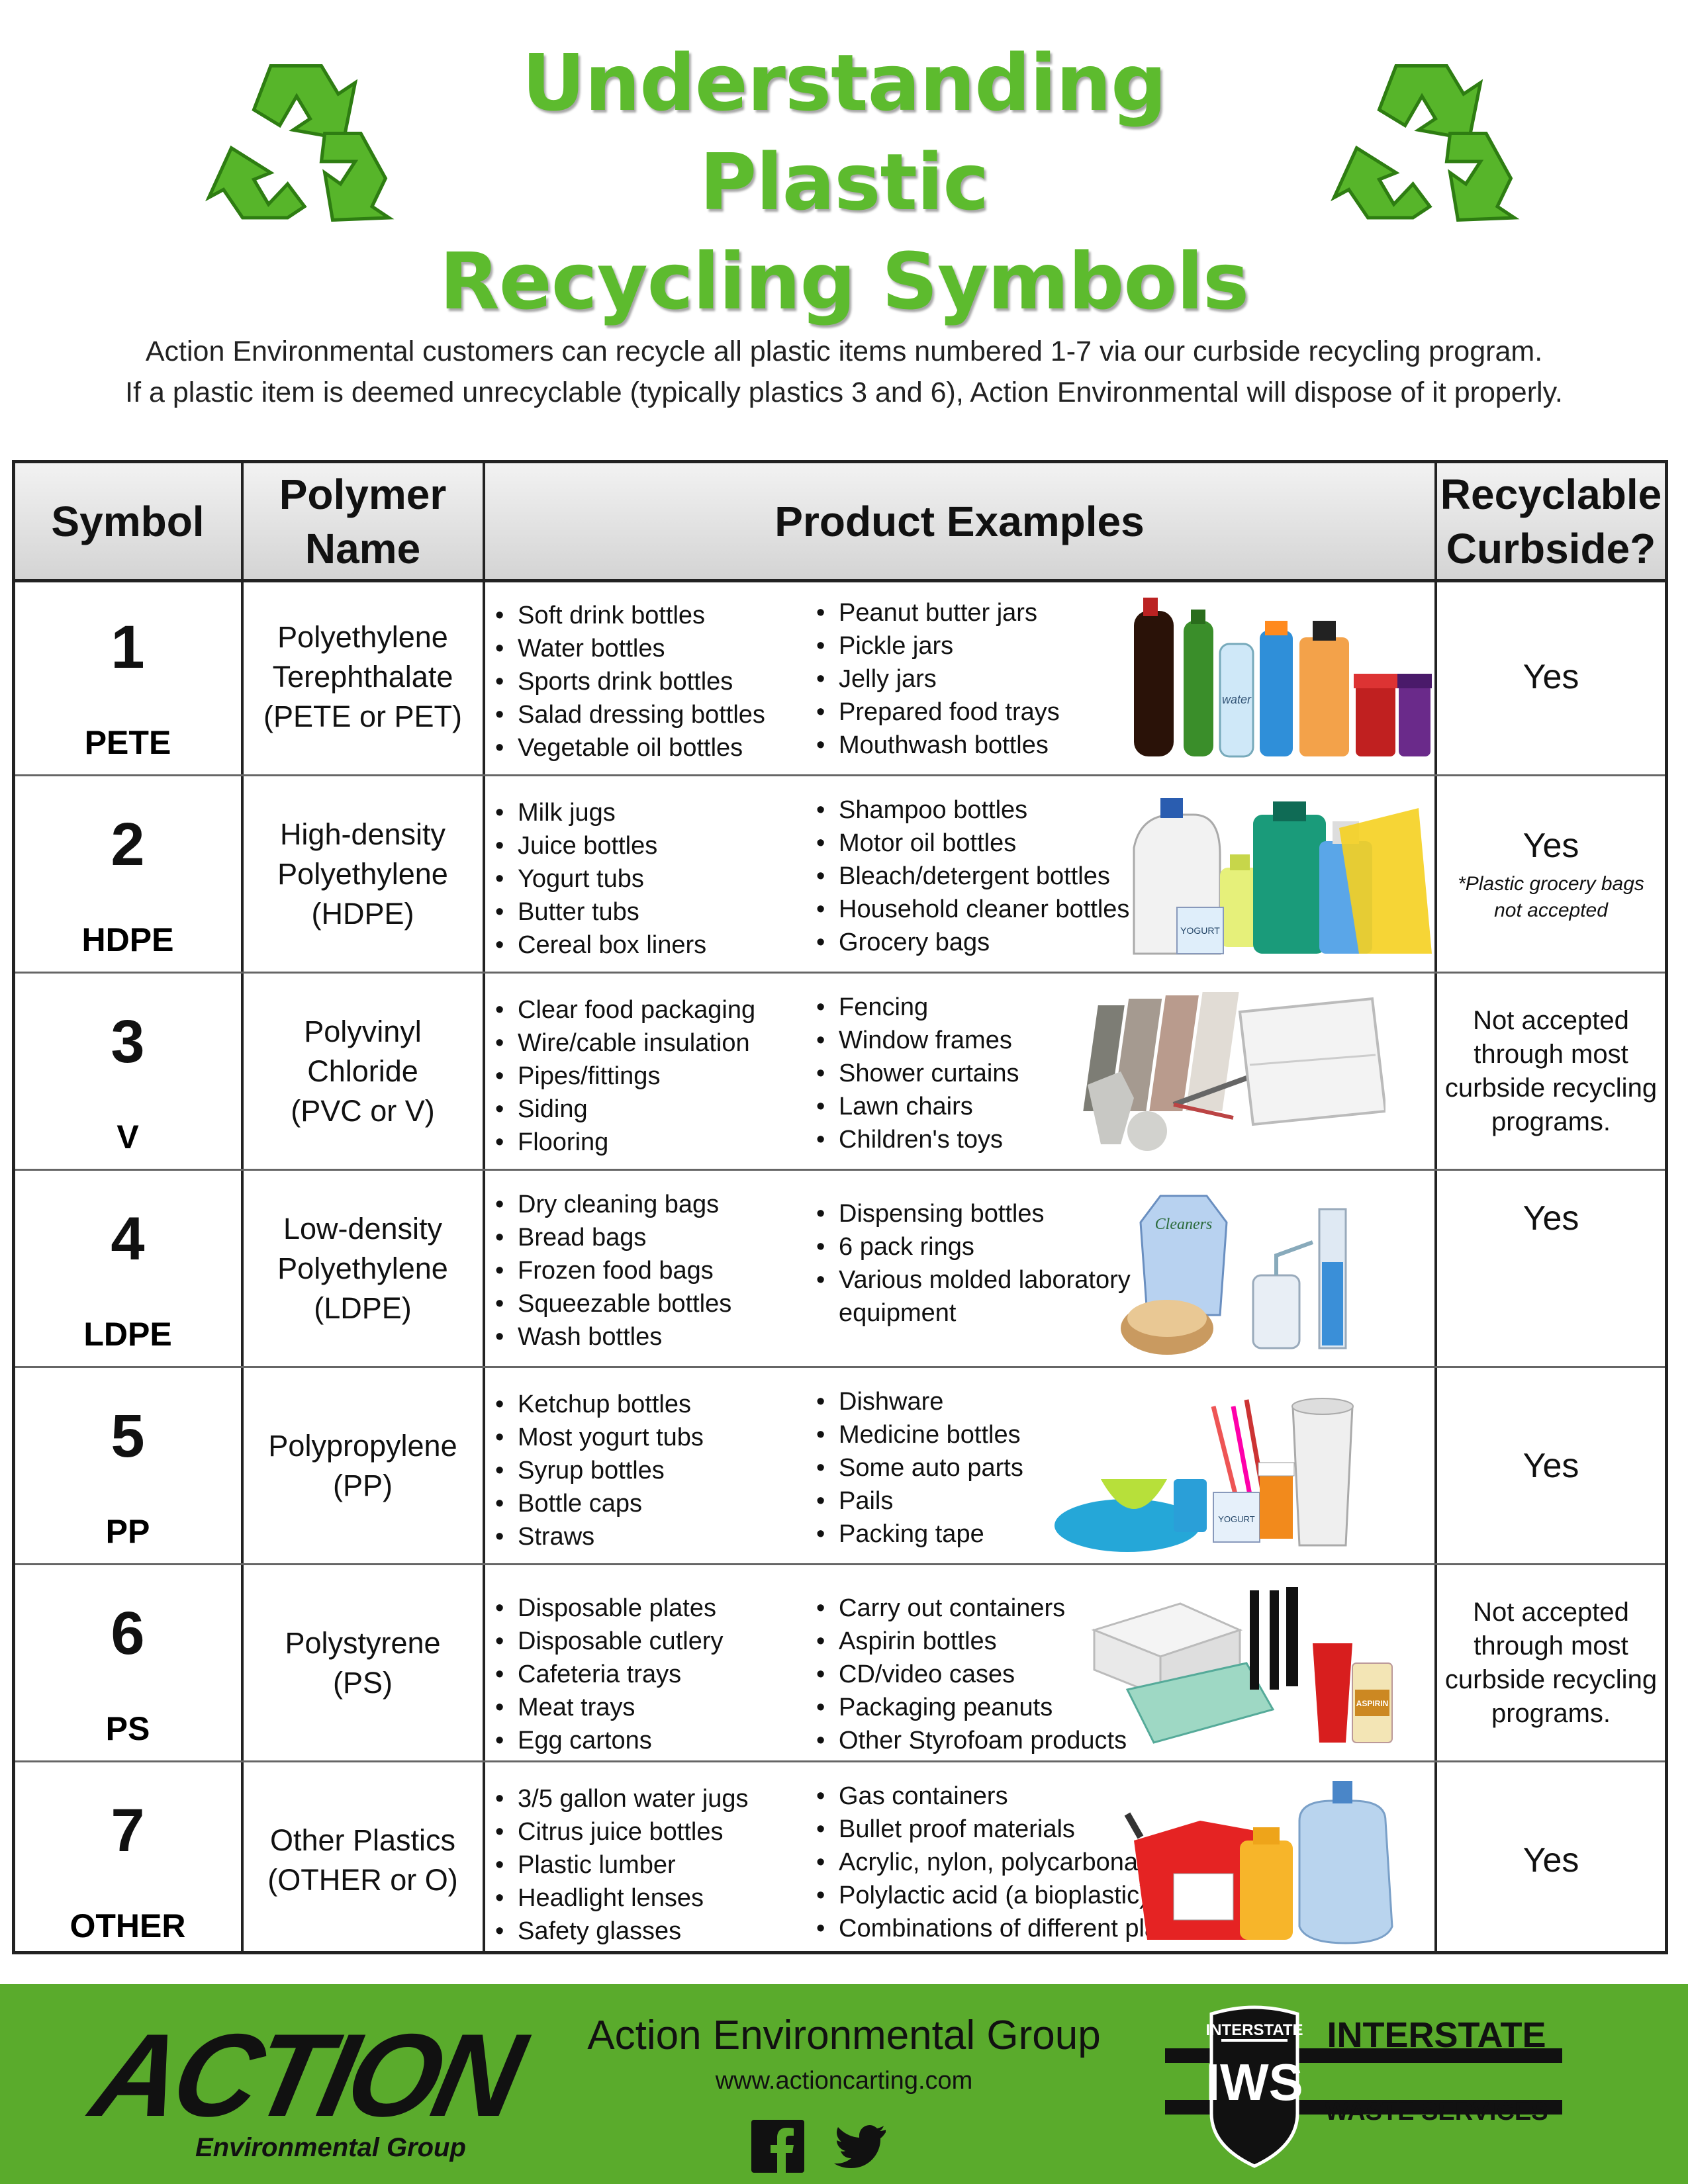 Image resolution: width=1688 pixels, height=2184 pixels. Describe the element at coordinates (1254, 2030) in the screenshot. I see `iws-badge-top-text: INTERSTATE` at that location.